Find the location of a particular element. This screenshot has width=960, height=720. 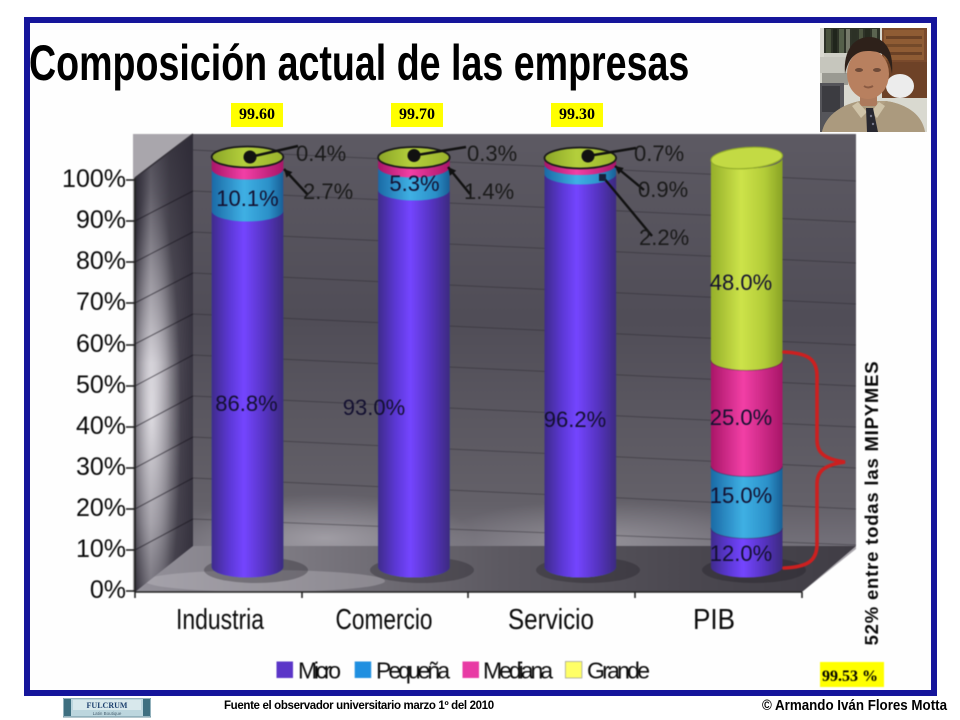

svg-text: Mediana is located at coordinates (518, 671).